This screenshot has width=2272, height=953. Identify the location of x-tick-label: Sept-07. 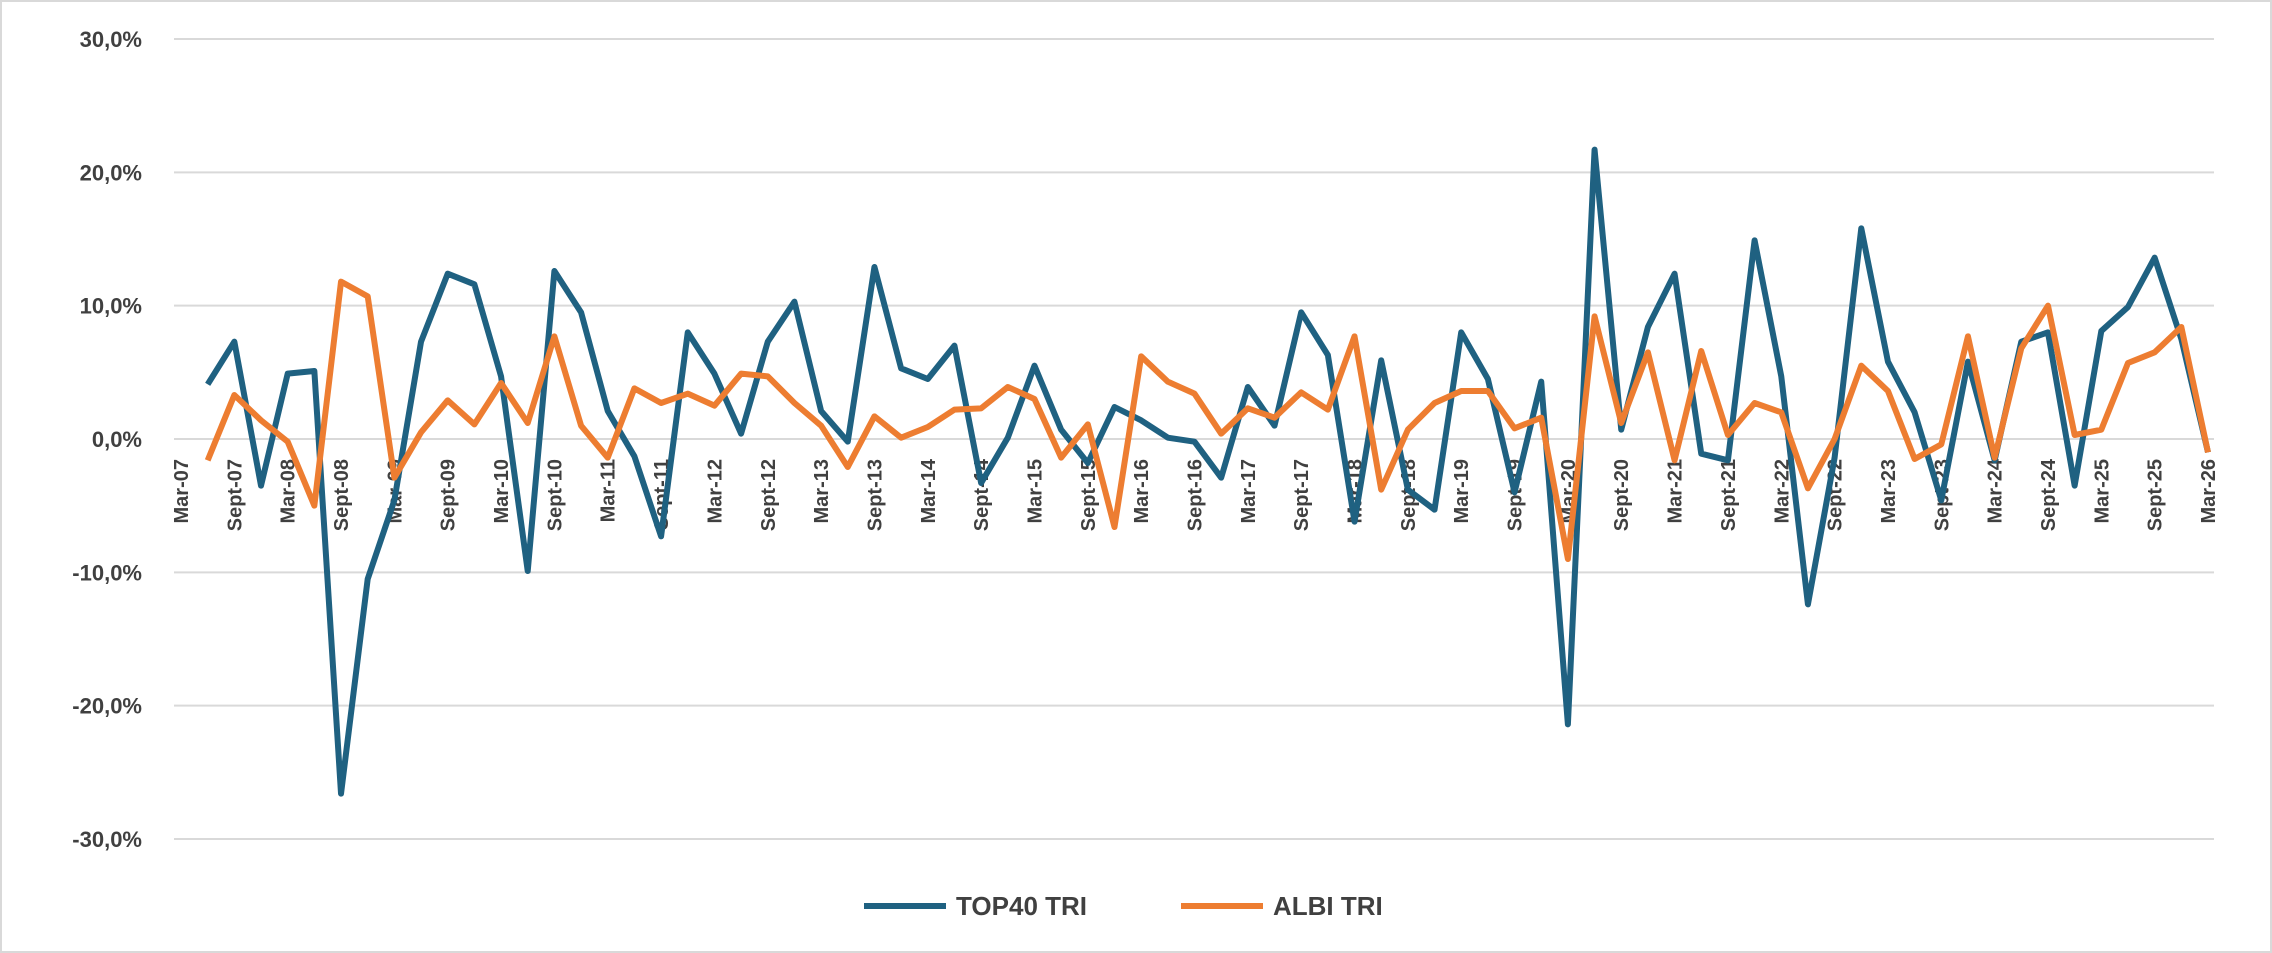
(235, 495).